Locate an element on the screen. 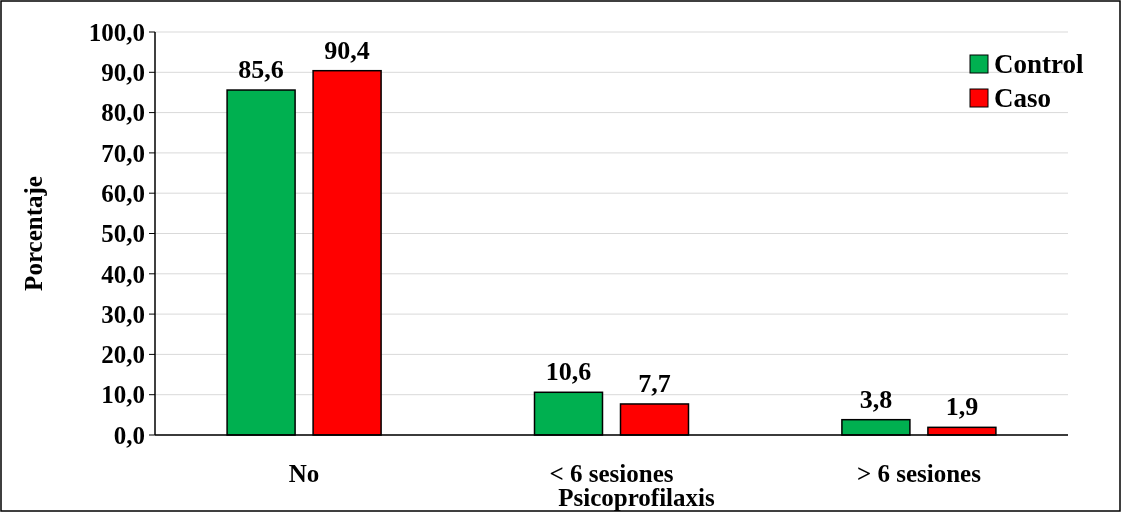 Image resolution: width=1121 pixels, height=512 pixels. x-tick-label: > 6 sesiones is located at coordinates (919, 473).